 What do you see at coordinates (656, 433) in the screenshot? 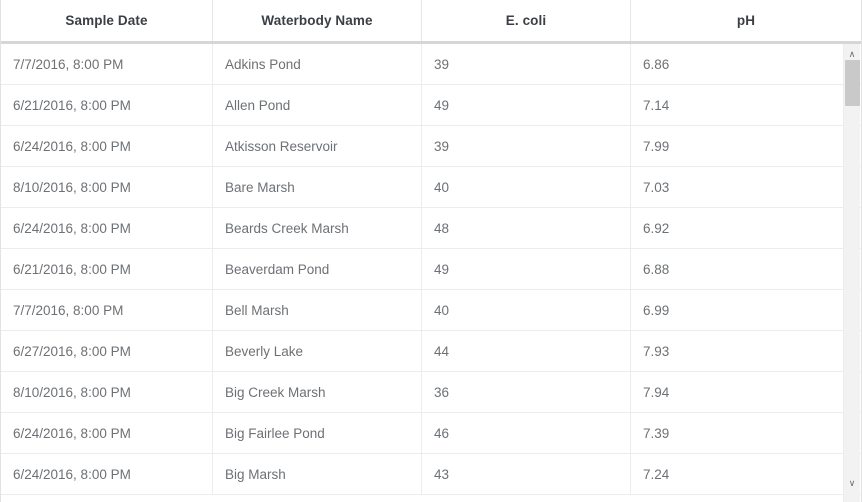
I see `cell-ph: 7.39` at bounding box center [656, 433].